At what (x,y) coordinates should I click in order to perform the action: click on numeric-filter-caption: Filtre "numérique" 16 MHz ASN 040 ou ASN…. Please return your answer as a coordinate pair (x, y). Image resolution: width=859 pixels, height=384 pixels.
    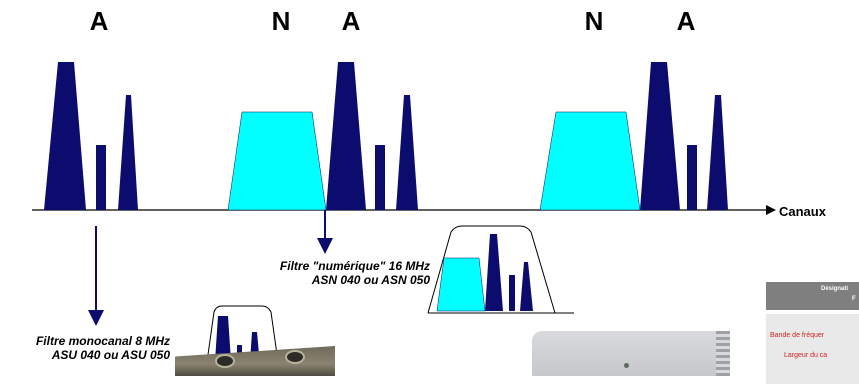
    Looking at the image, I should click on (315, 273).